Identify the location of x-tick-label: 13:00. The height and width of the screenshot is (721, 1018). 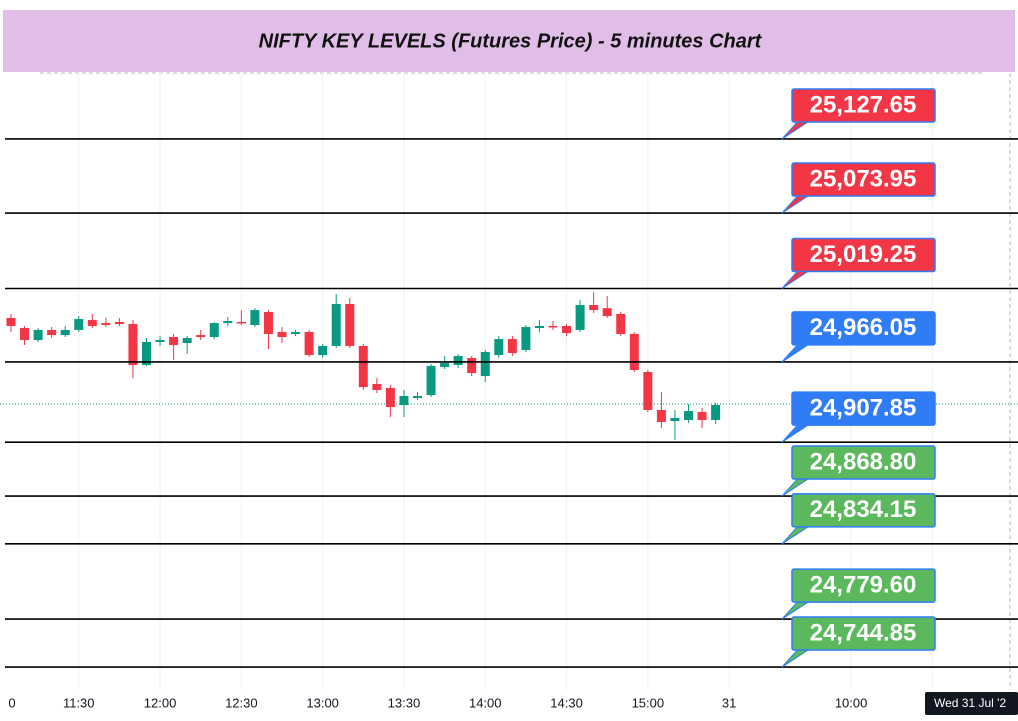
(322, 702).